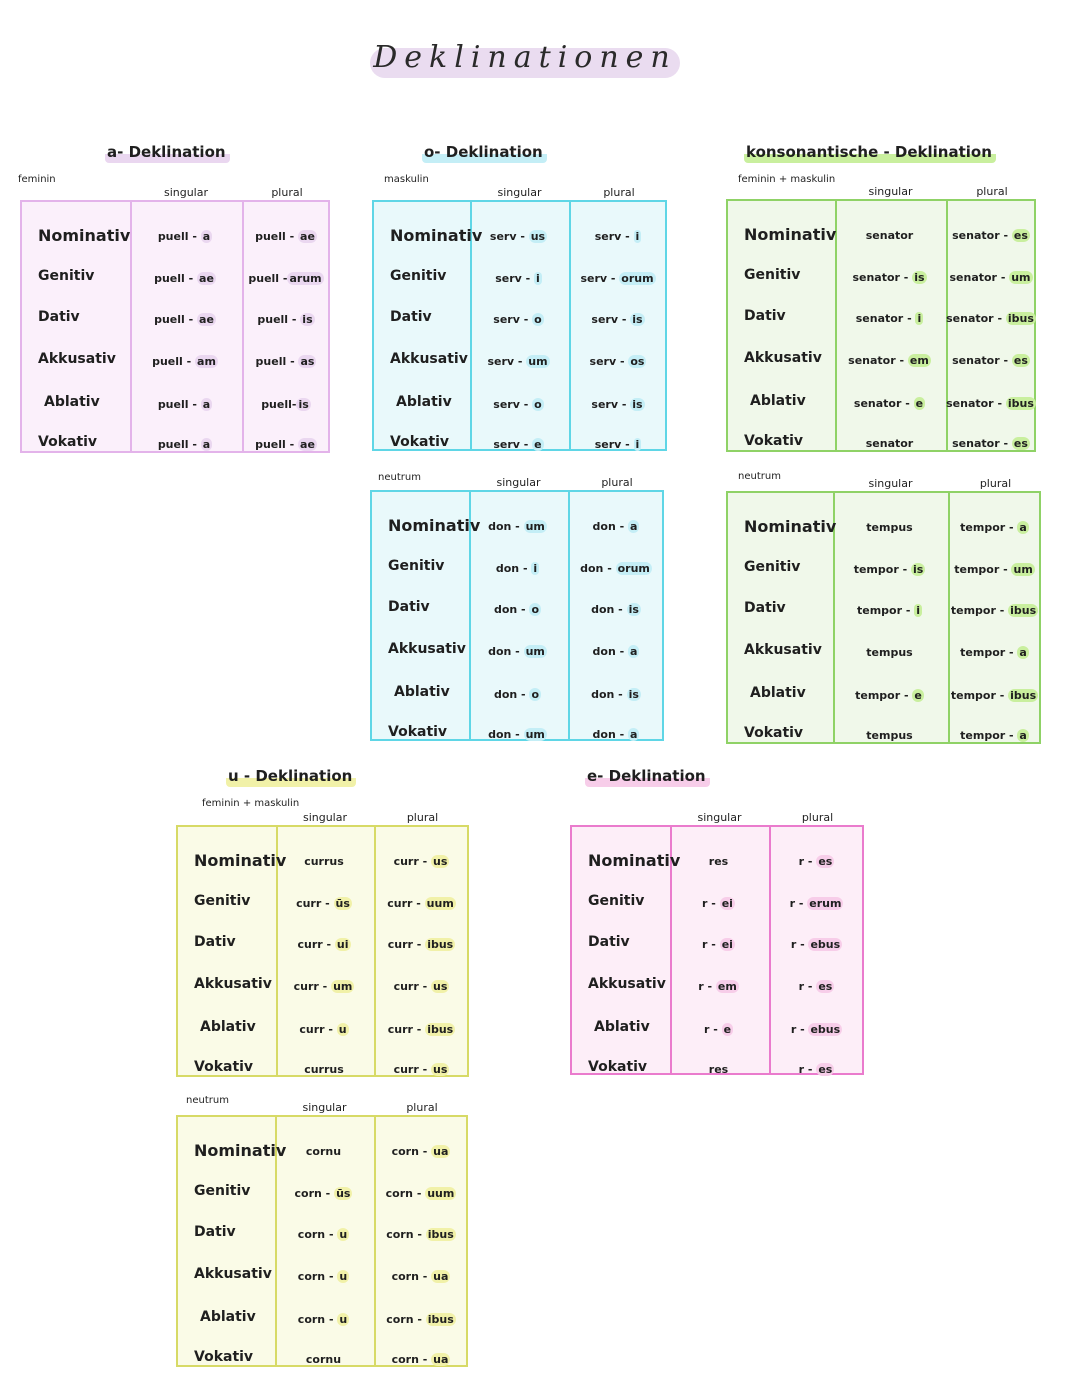 This screenshot has height=1395, width=1080. Describe the element at coordinates (517, 734) in the screenshot. I see `singular-form: don - um` at that location.